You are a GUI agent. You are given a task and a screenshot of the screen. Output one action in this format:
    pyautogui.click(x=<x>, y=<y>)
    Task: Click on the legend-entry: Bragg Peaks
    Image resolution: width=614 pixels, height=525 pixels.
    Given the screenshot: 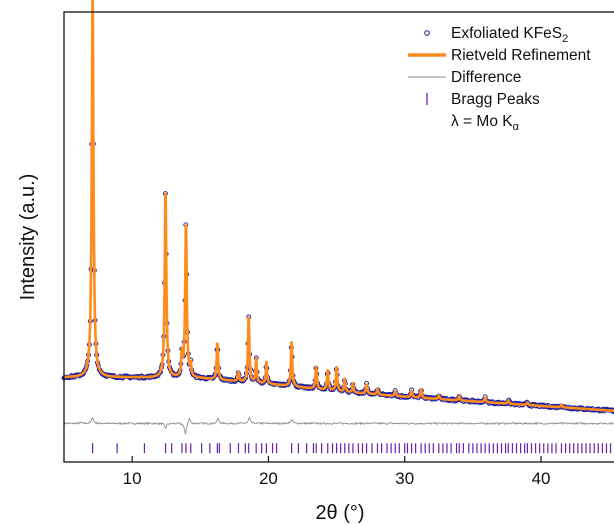 What is the action you would take?
    pyautogui.click(x=483, y=99)
    